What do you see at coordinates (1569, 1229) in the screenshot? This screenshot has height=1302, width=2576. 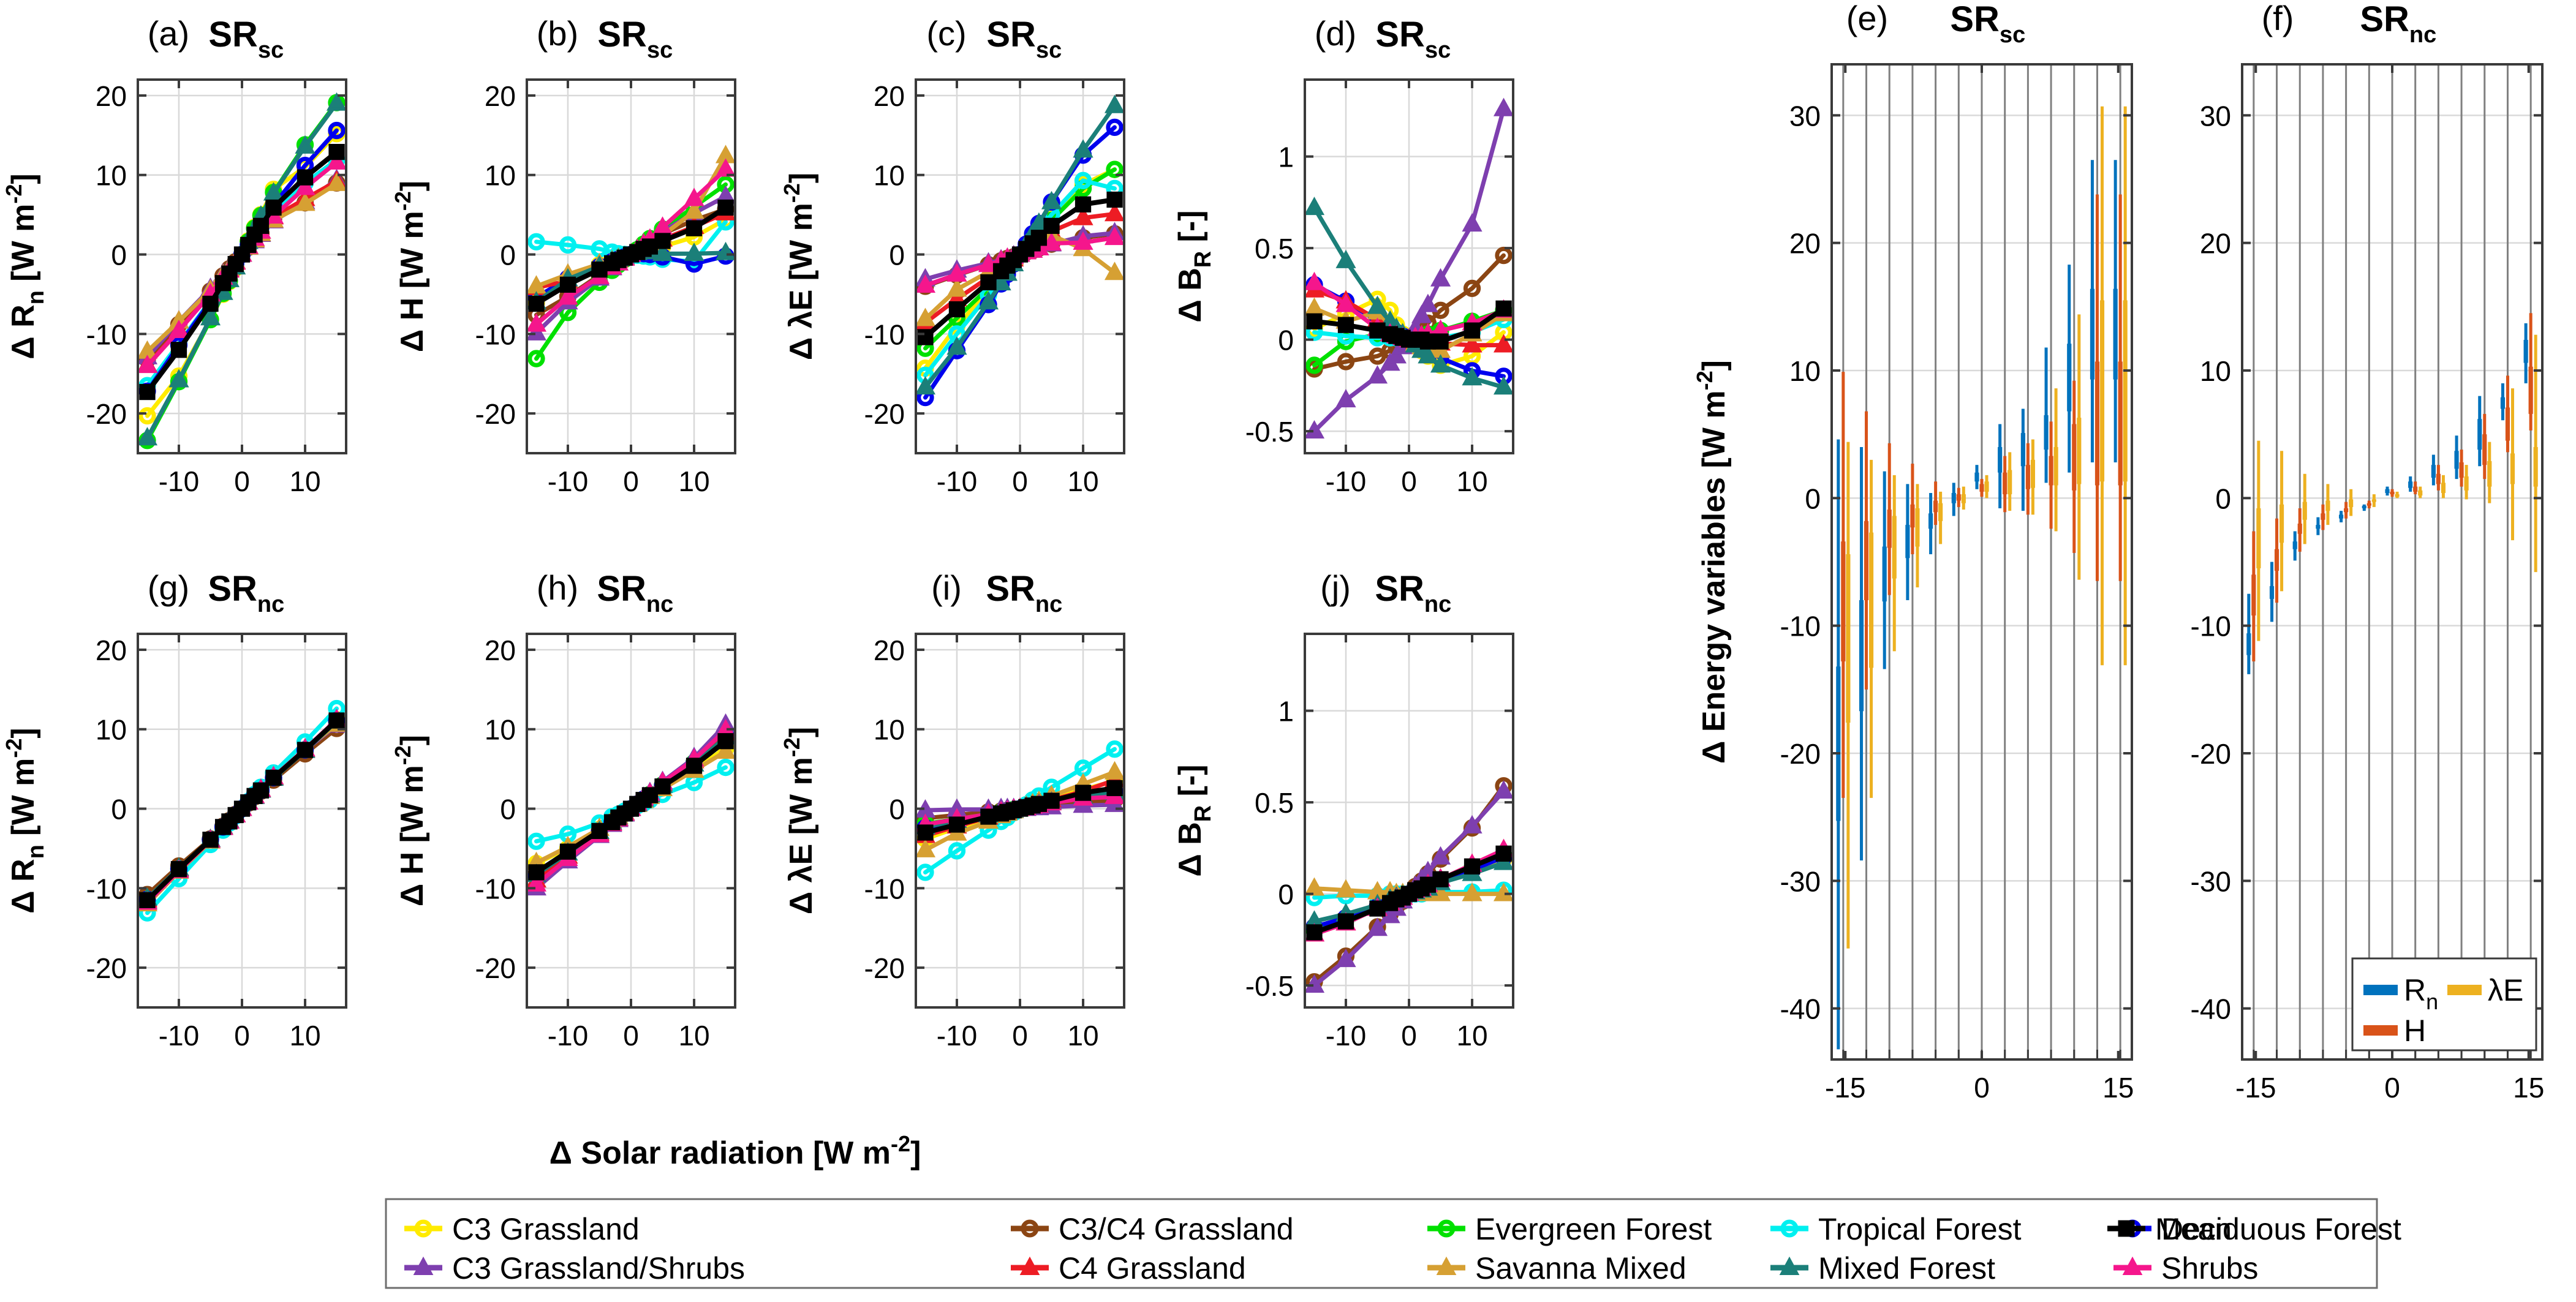 I see `legend-item: Evergreen Forest` at bounding box center [1569, 1229].